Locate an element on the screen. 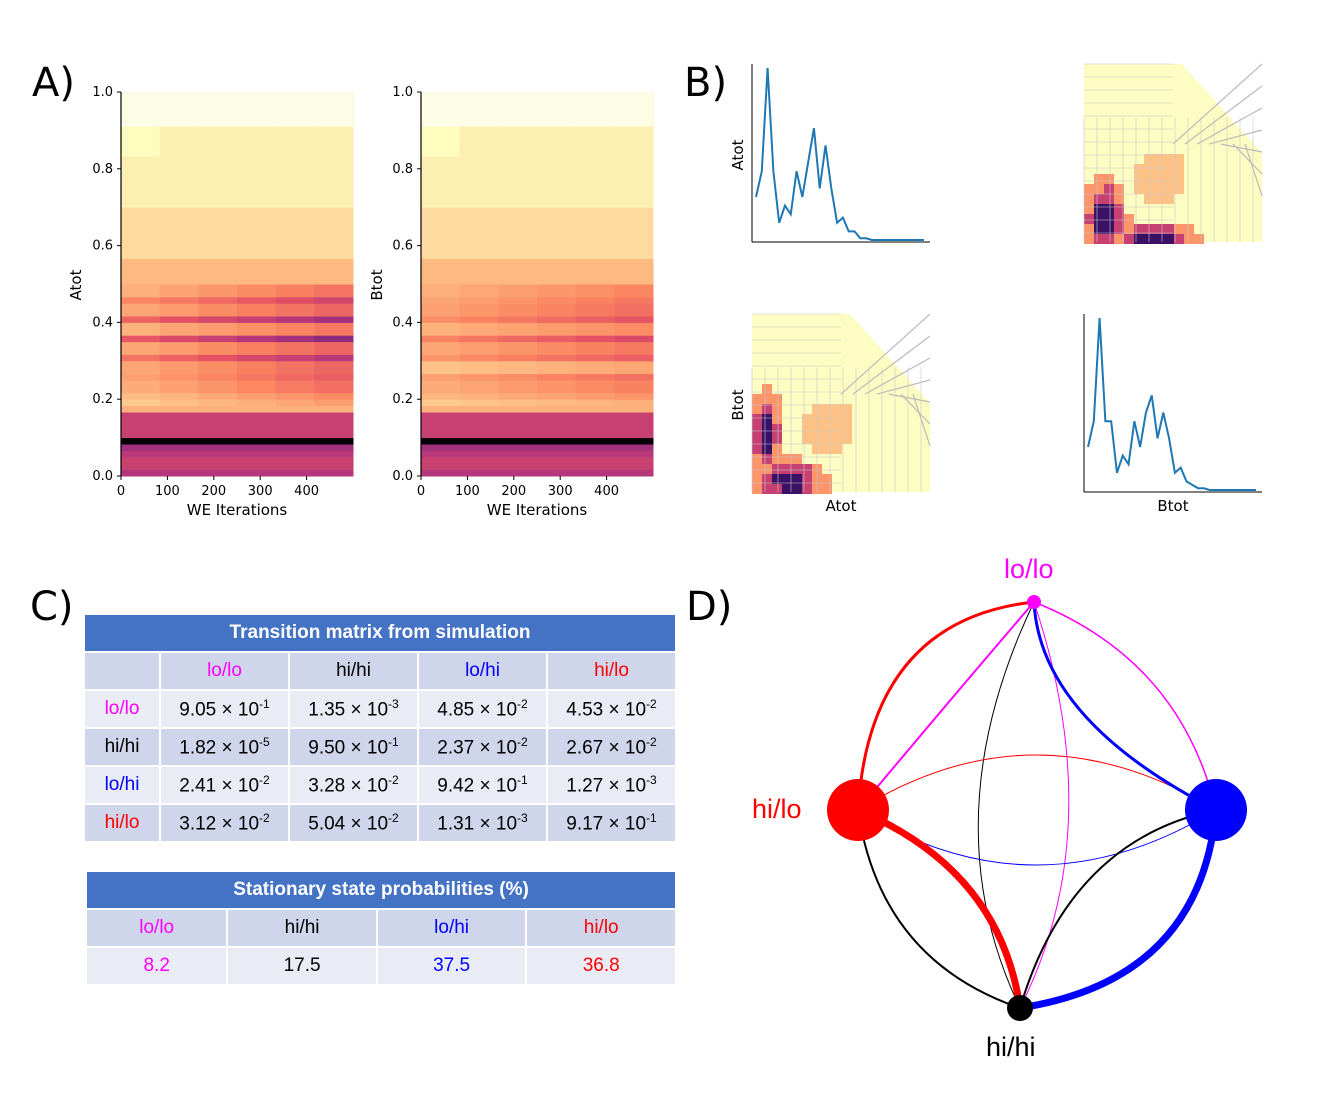 This screenshot has height=1112, width=1328. matrix-cell: 1.31 × 10⁻³ is located at coordinates (482, 823).